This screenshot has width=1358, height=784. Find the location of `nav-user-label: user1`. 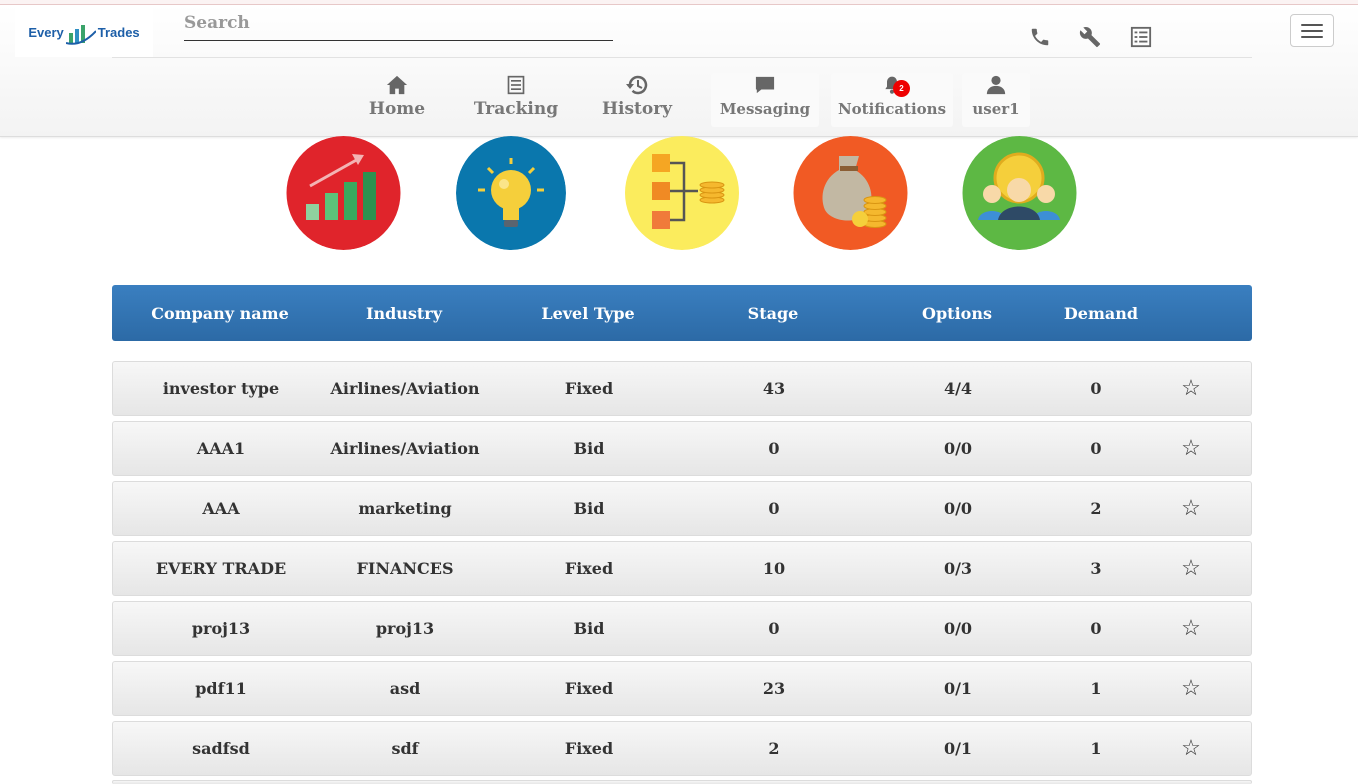

nav-user-label: user1 is located at coordinates (996, 109).